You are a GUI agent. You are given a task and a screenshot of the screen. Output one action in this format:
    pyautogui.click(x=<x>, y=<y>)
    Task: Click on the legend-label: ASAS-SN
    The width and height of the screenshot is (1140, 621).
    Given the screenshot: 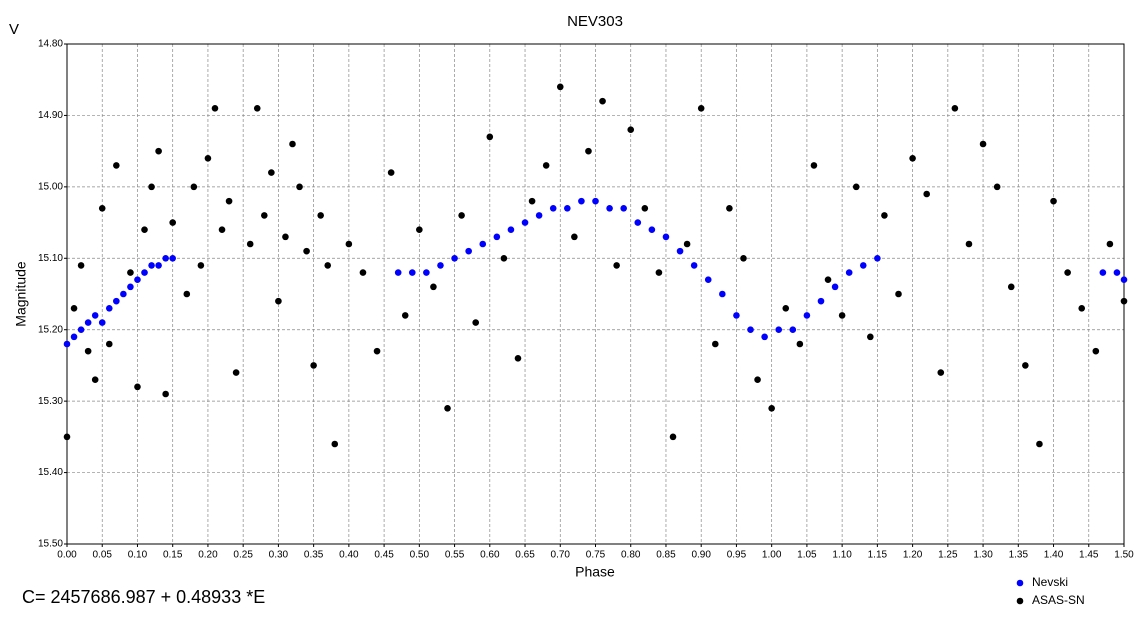 What is the action you would take?
    pyautogui.click(x=1058, y=600)
    